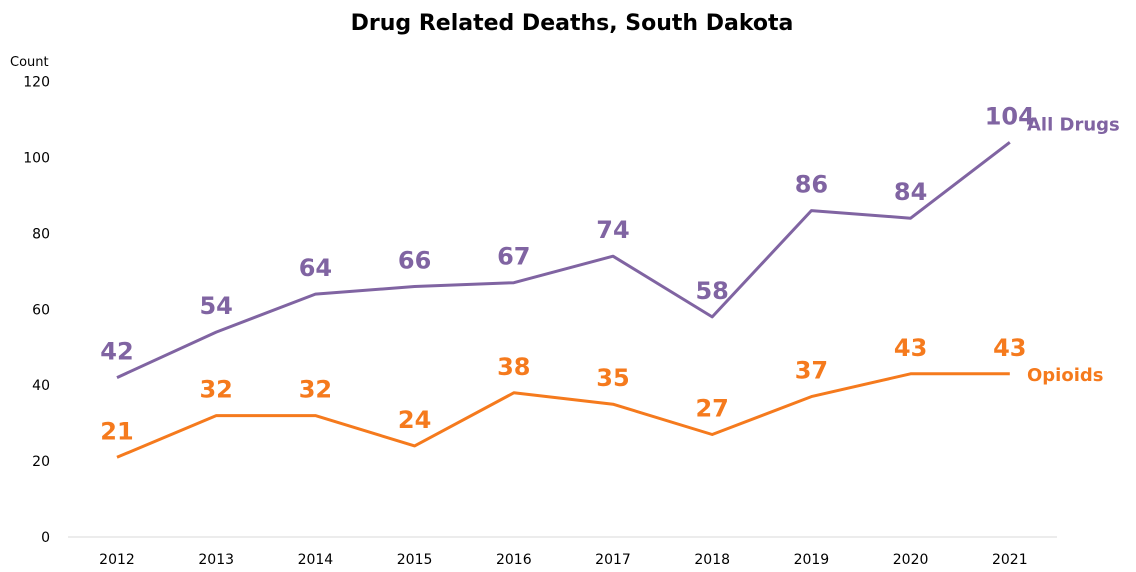 The width and height of the screenshot is (1136, 572). What do you see at coordinates (514, 560) in the screenshot?
I see `x-tick-label: 2016` at bounding box center [514, 560].